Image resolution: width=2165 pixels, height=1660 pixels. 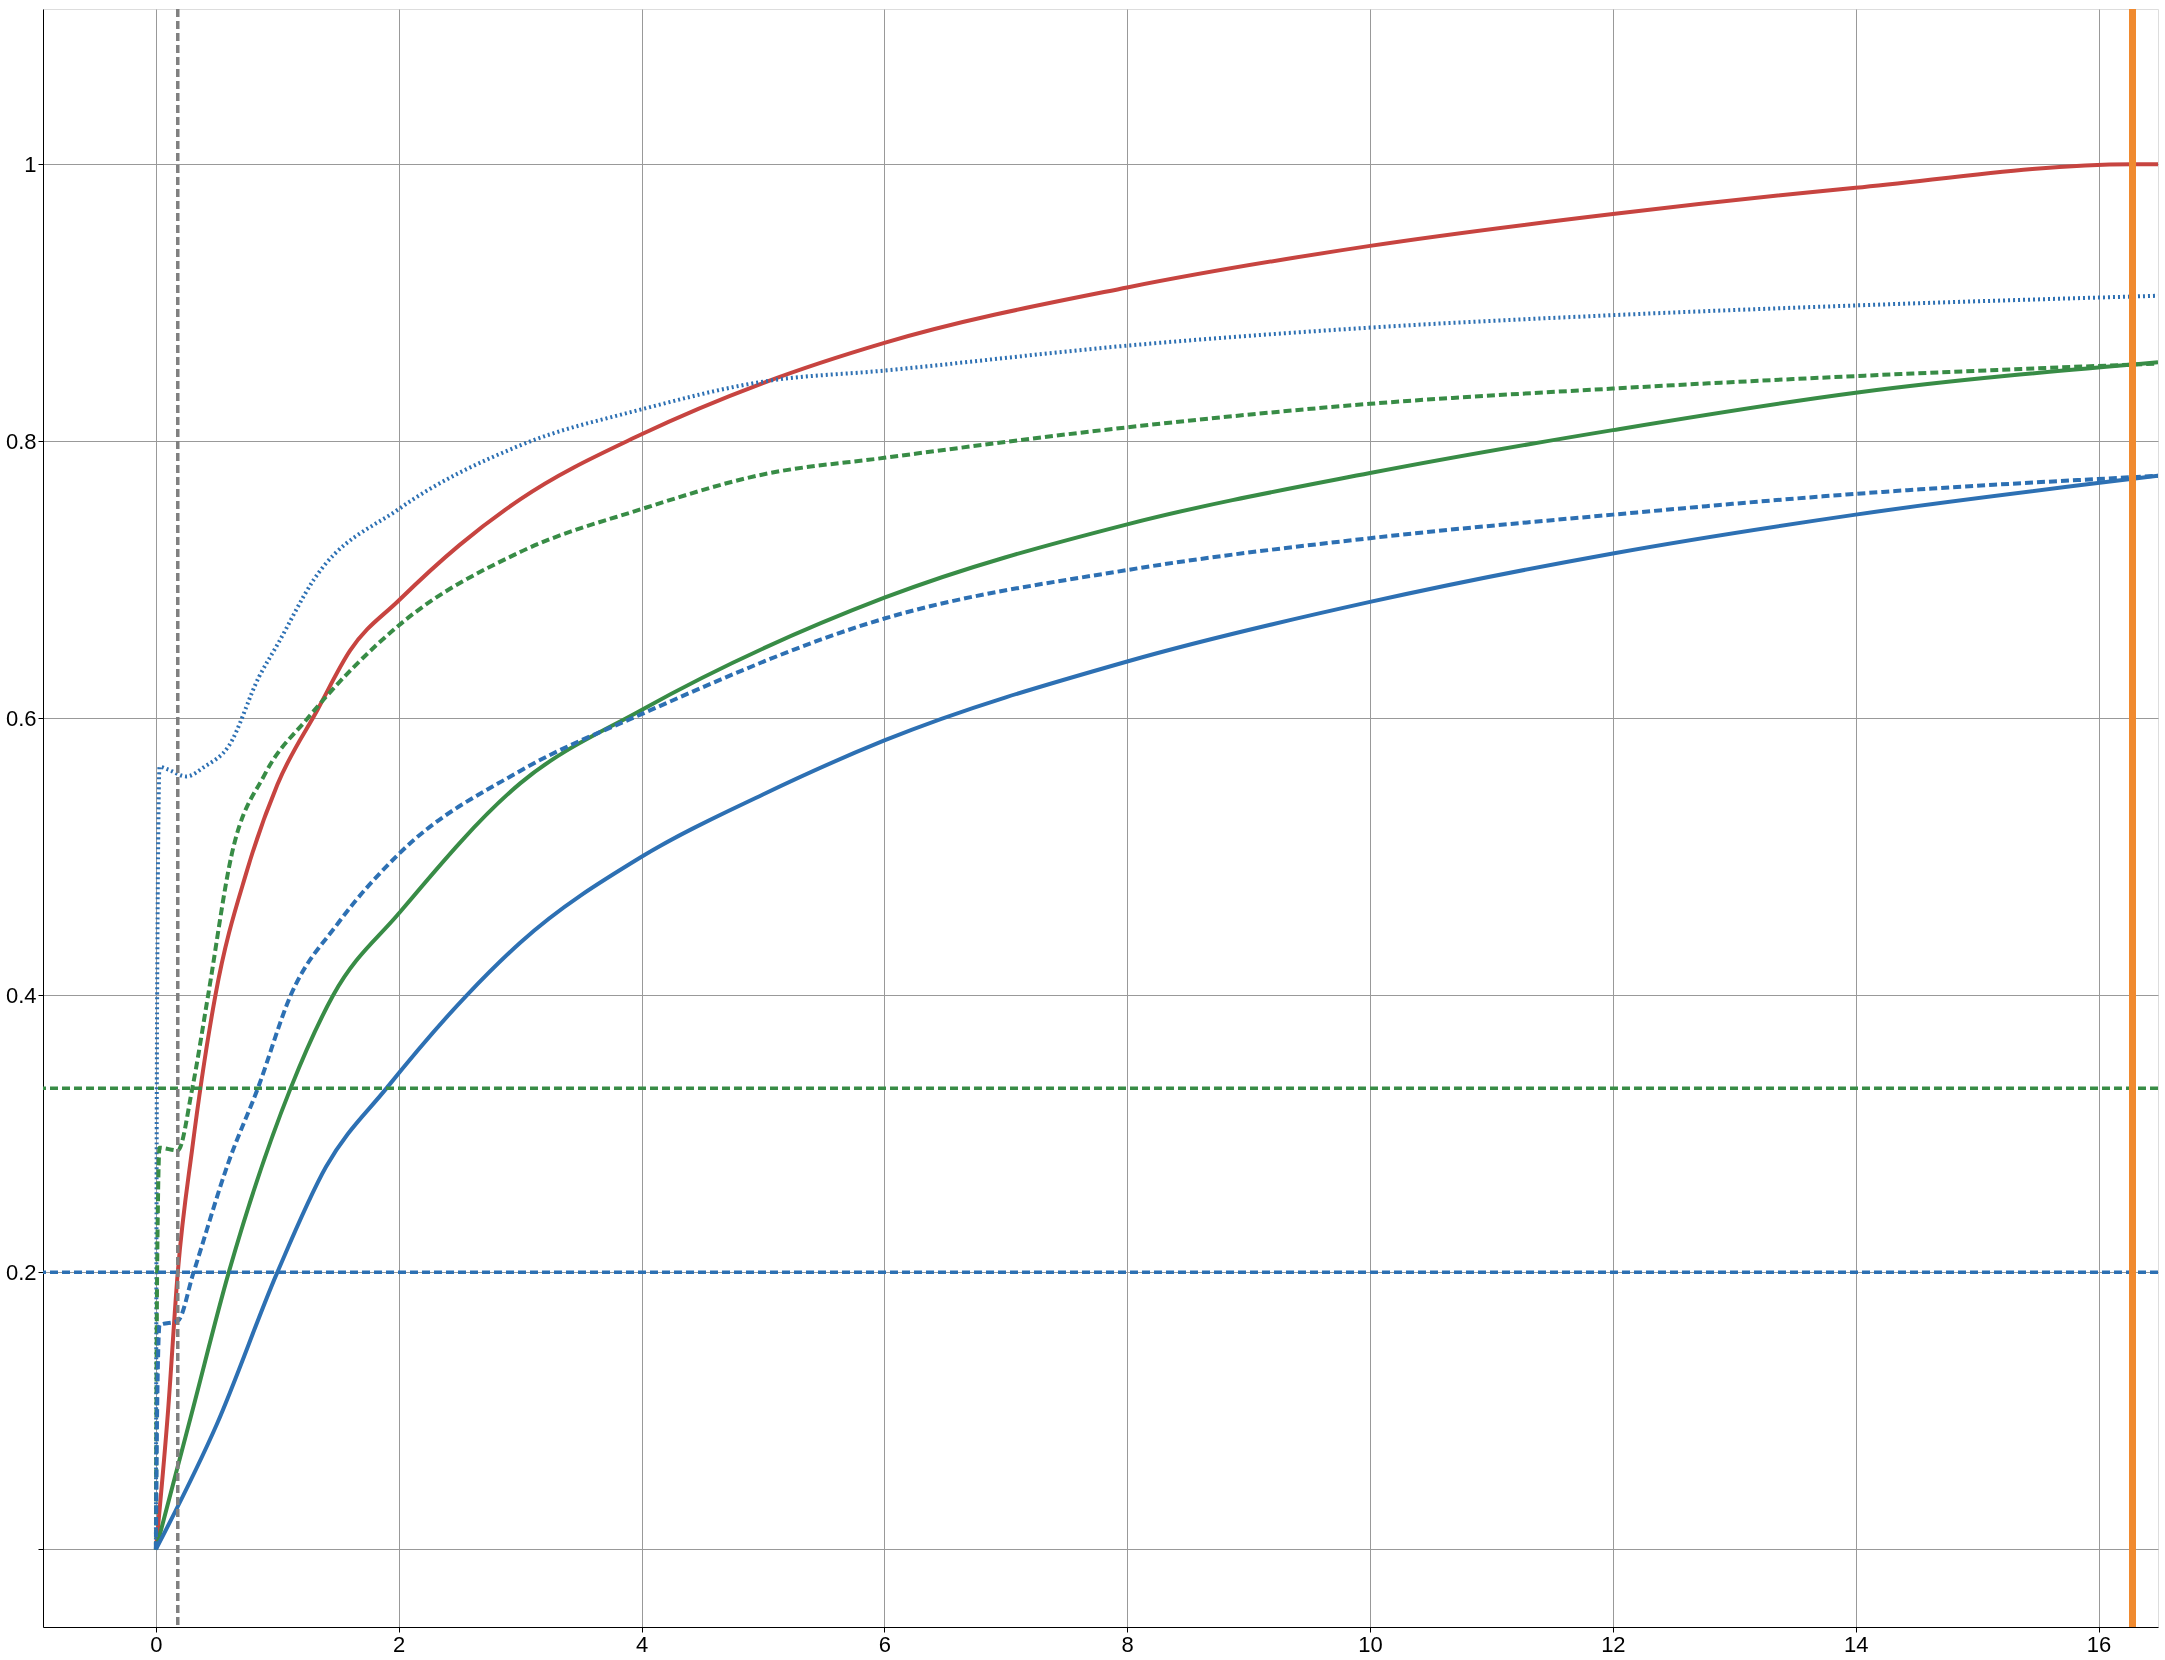 I want to click on x-tick-label: 4, so click(x=642, y=1644).